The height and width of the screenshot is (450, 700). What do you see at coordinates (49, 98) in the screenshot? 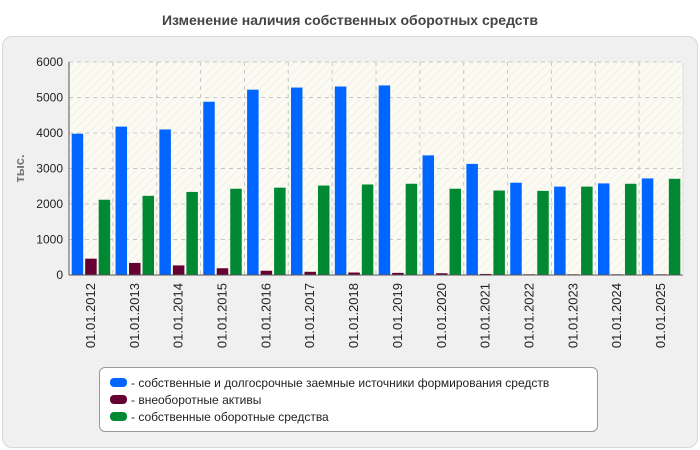
I see `y-tick-label: 5000` at bounding box center [49, 98].